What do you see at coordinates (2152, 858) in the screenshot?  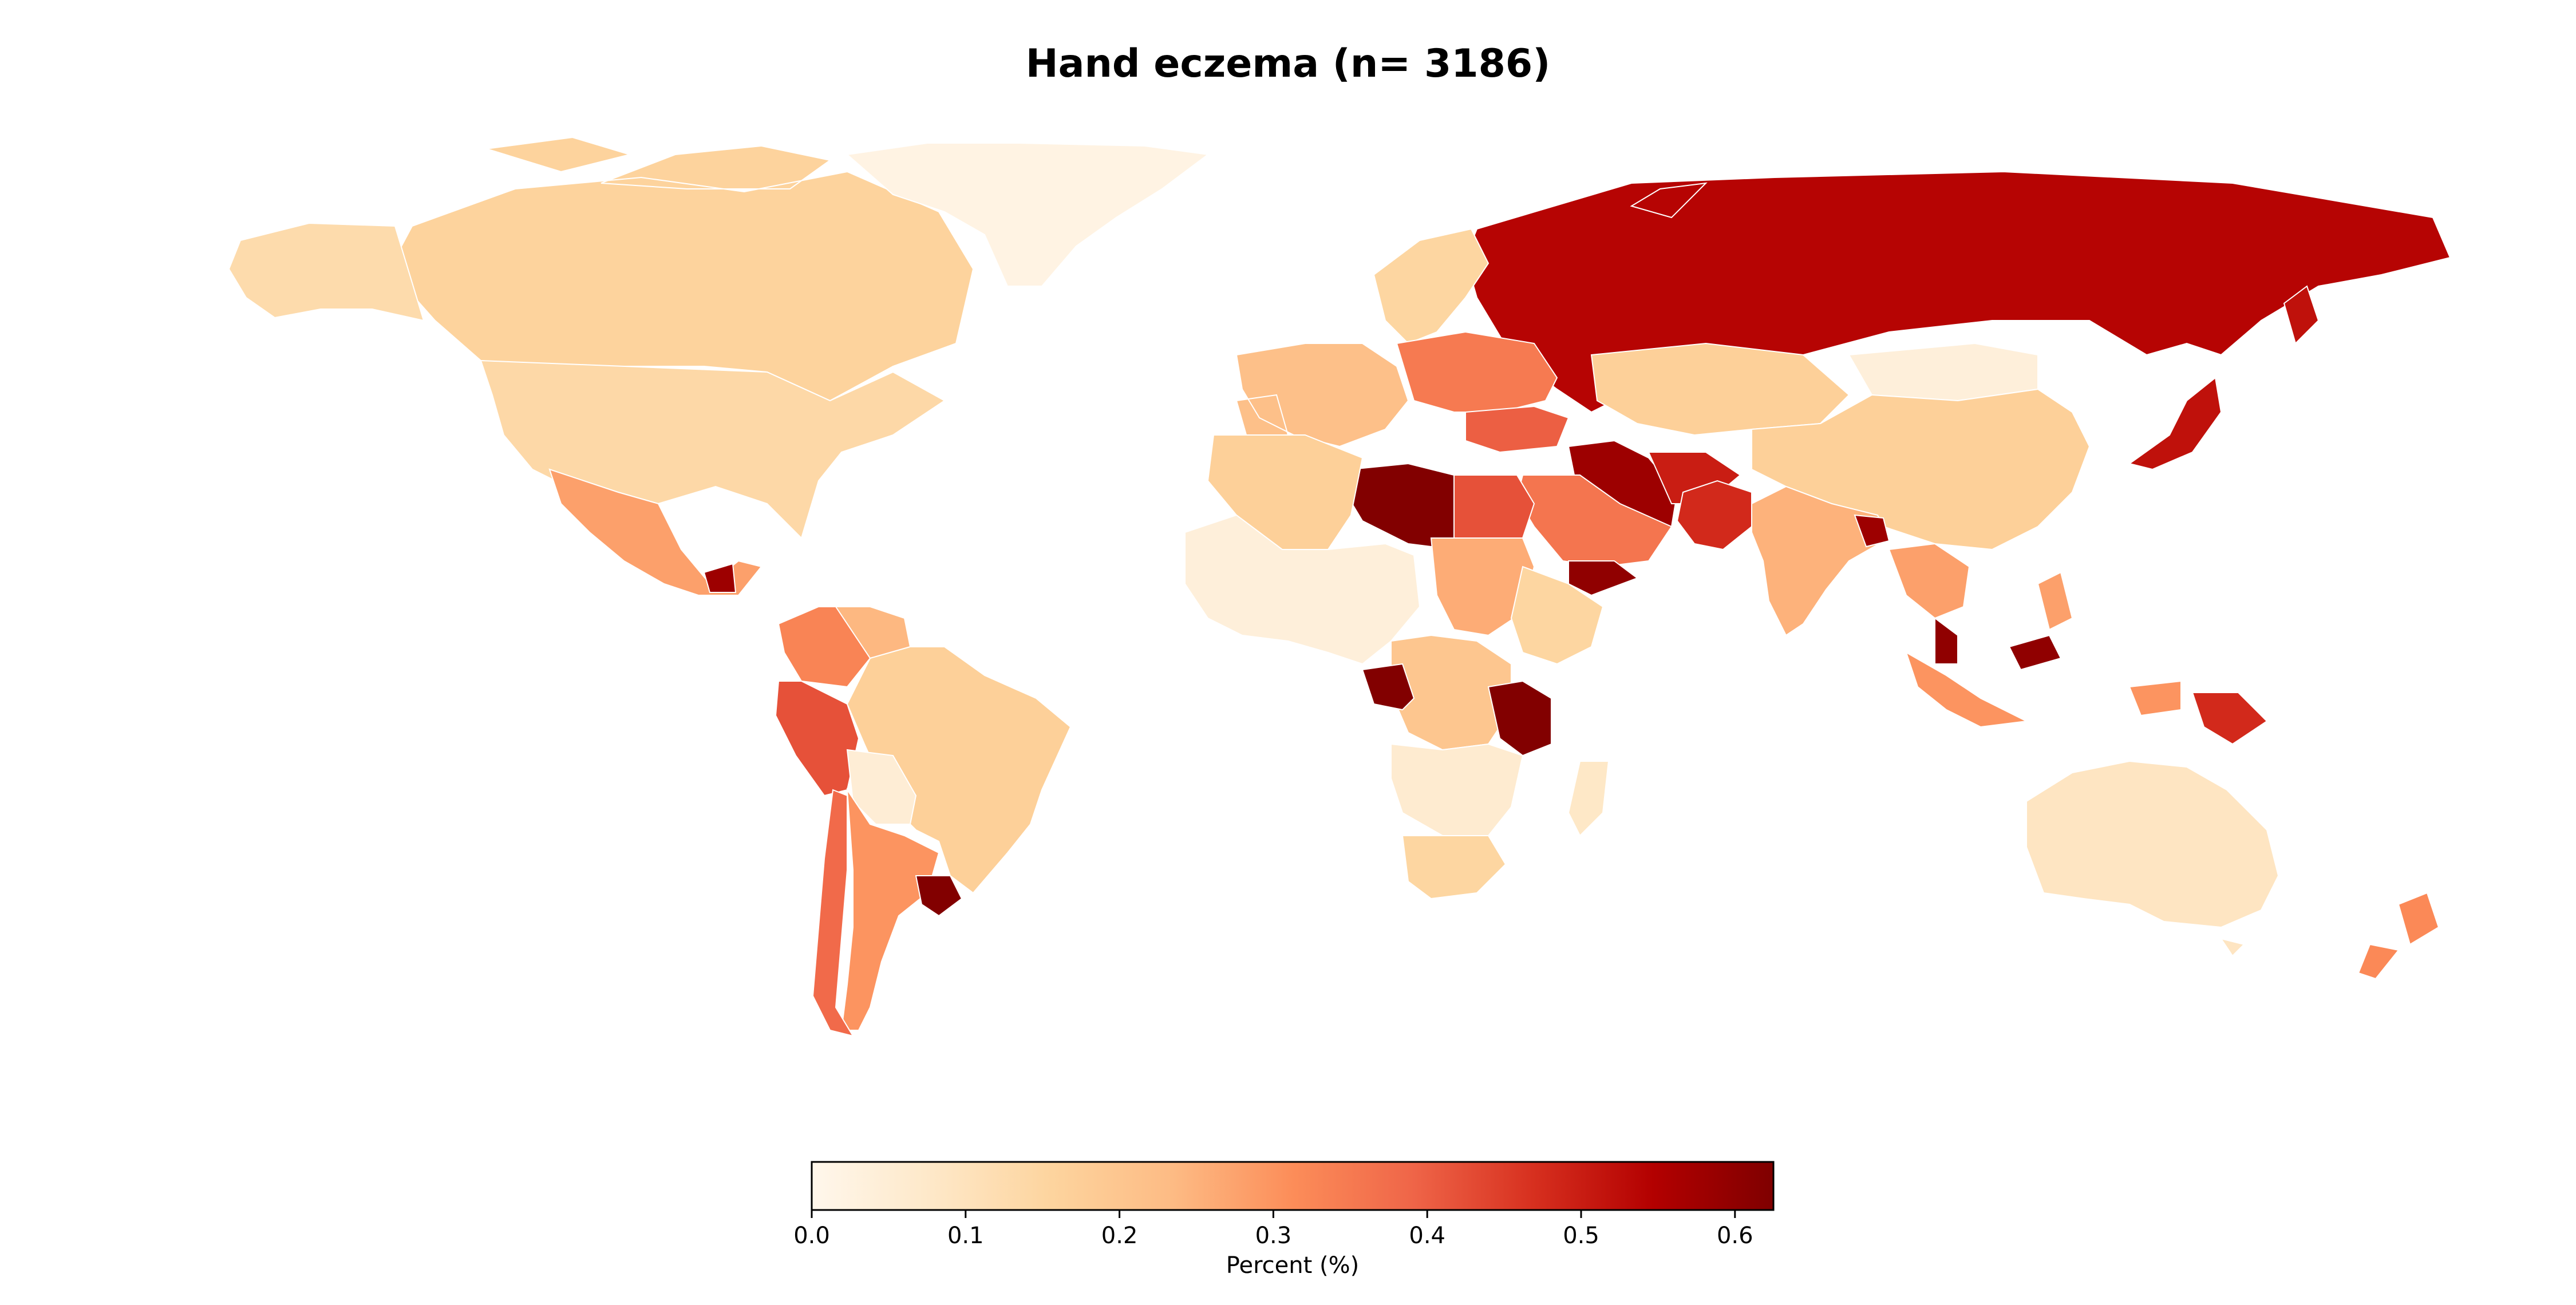 I see `region-australia: Australia` at bounding box center [2152, 858].